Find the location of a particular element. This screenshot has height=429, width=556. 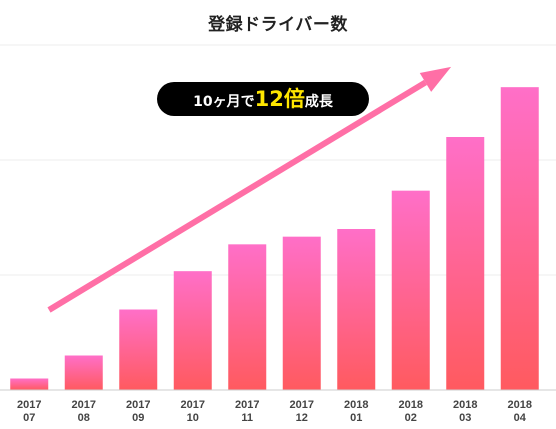

growth-annotation: 10ヶ月で12倍成長 is located at coordinates (263, 99).